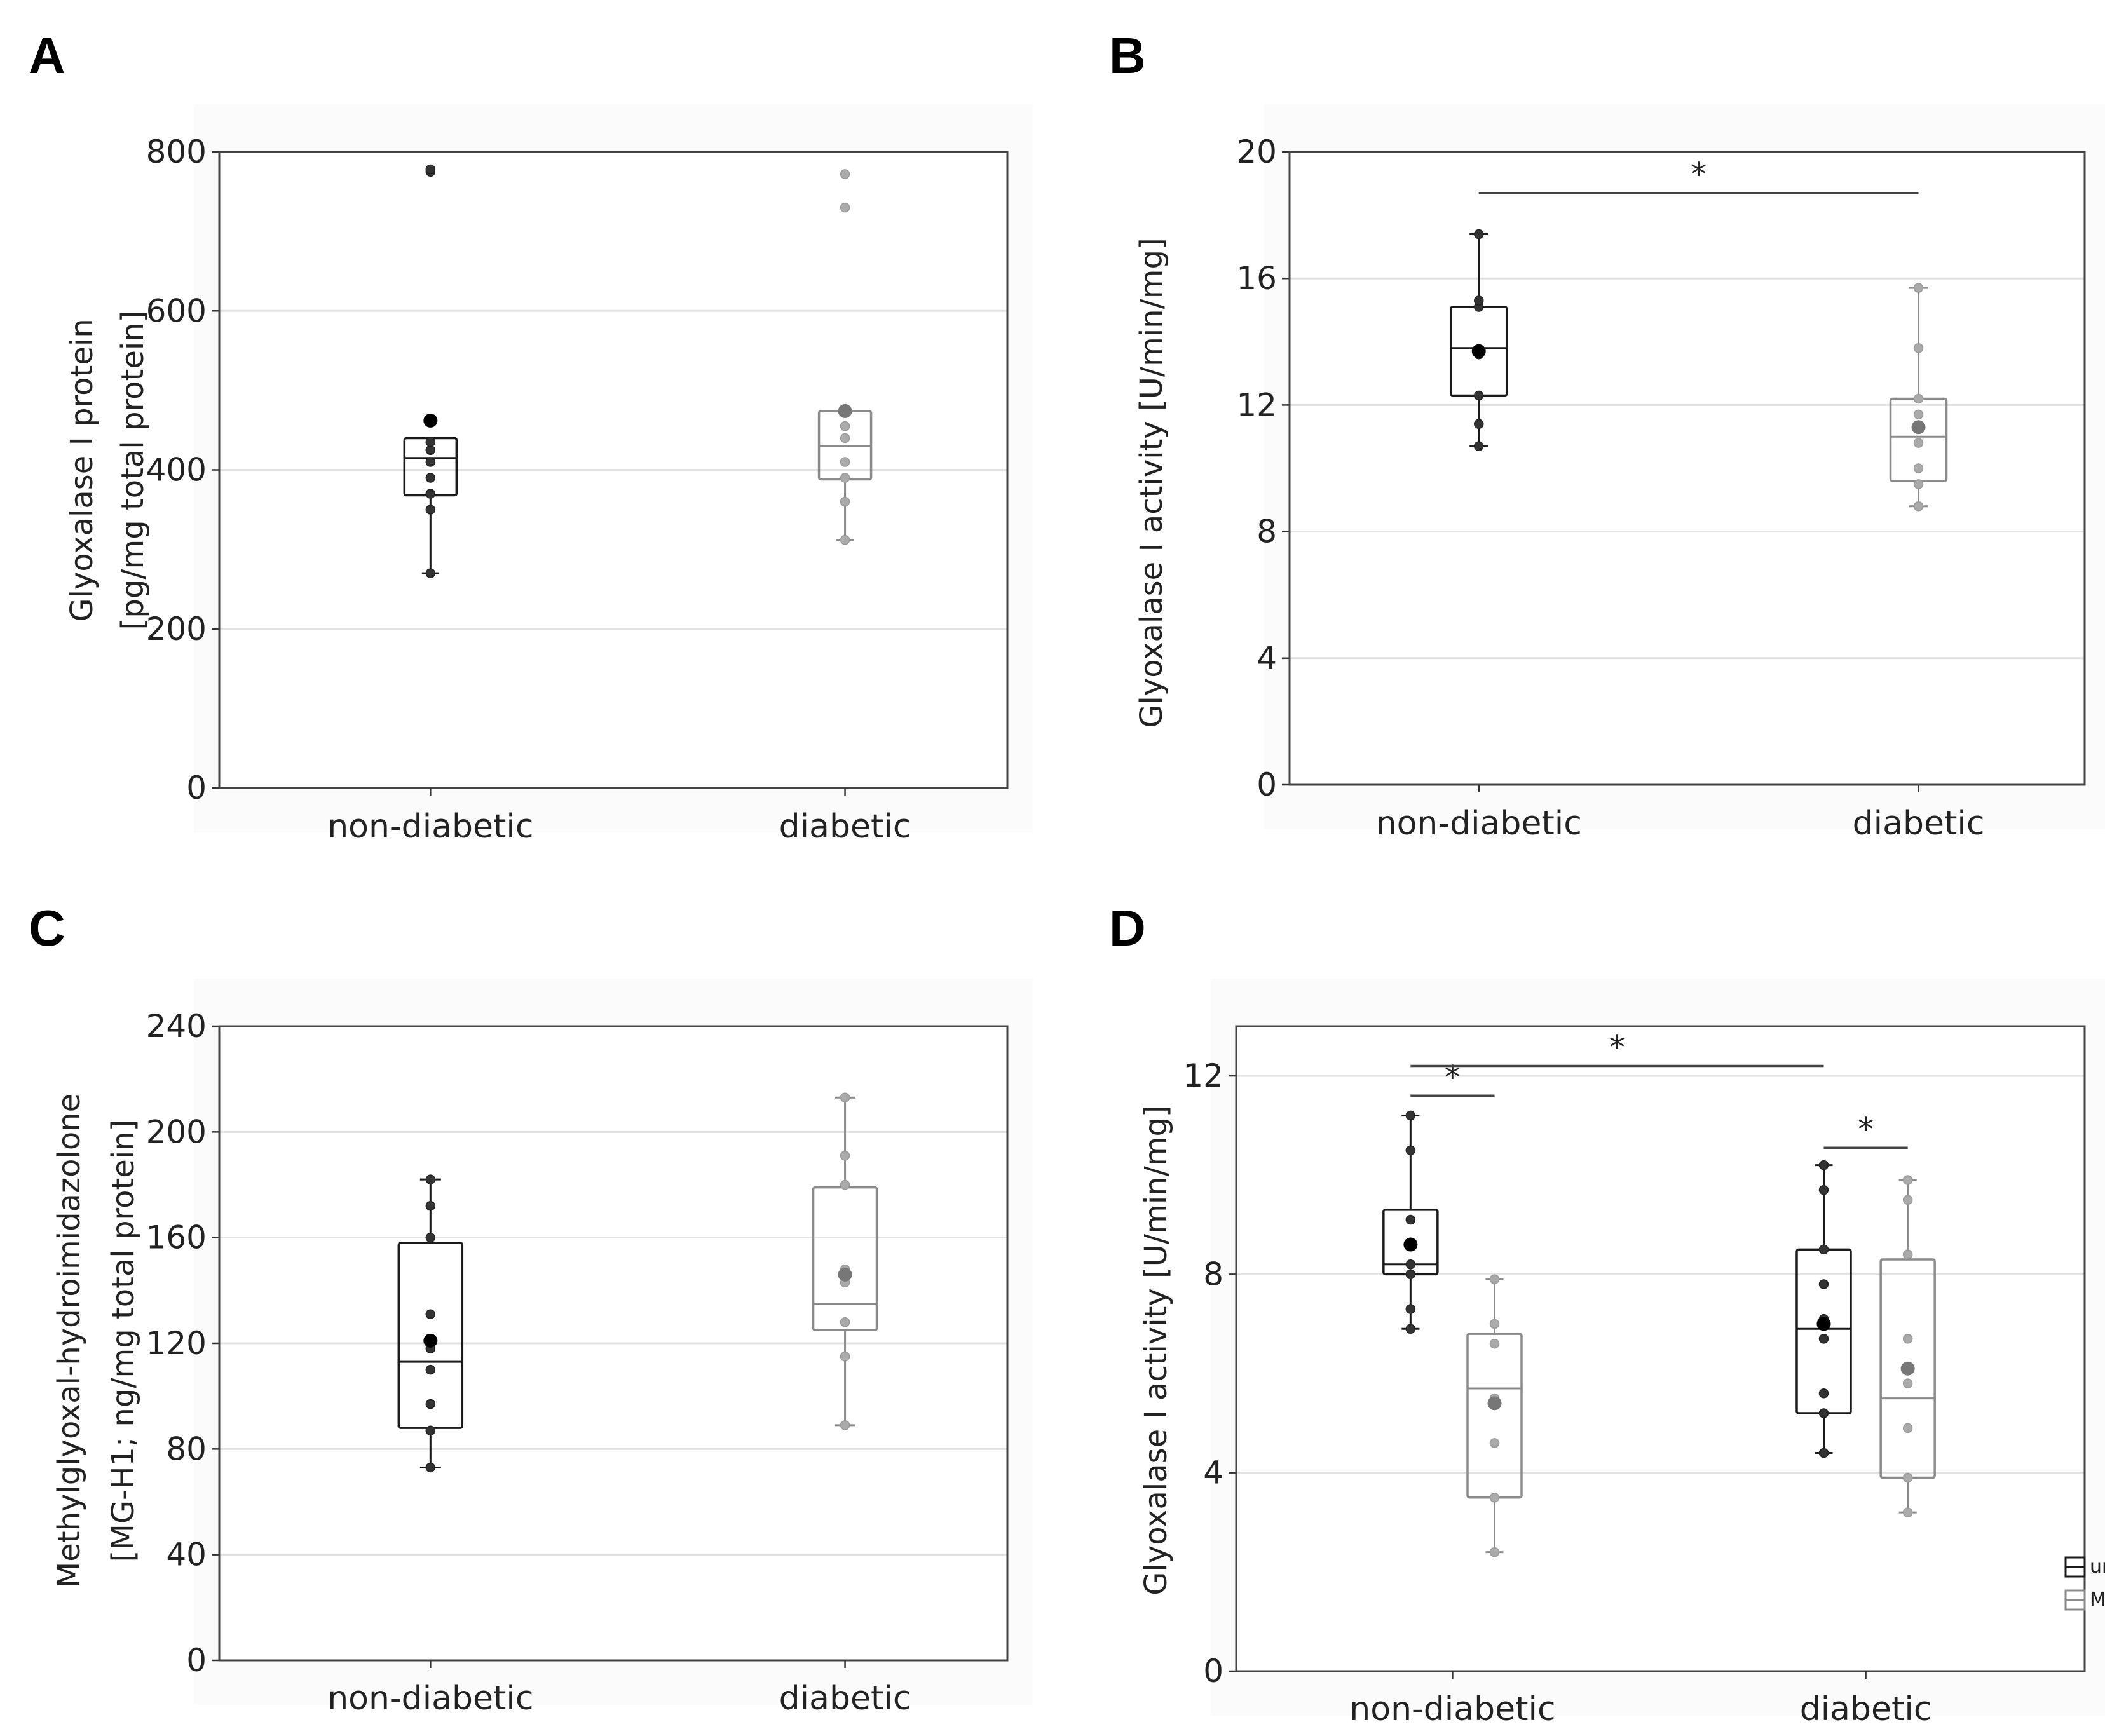 This screenshot has width=2105, height=1736. What do you see at coordinates (1127, 928) in the screenshot?
I see `panel-letter: D` at bounding box center [1127, 928].